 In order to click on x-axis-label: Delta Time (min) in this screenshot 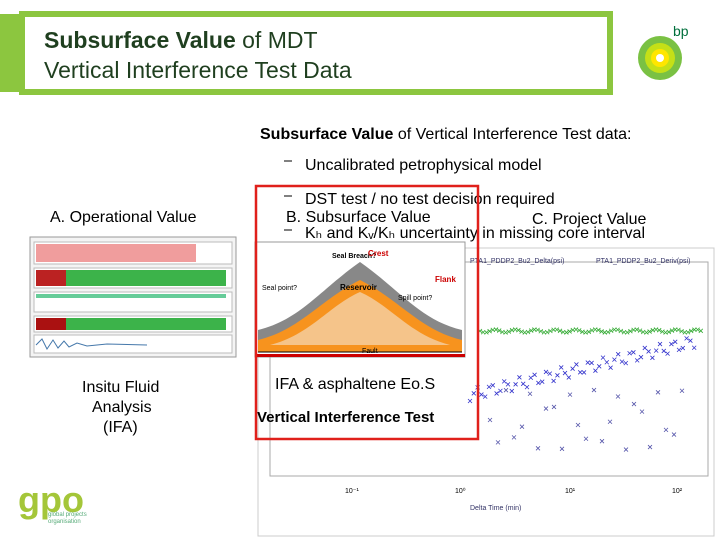, I will do `click(495, 508)`.